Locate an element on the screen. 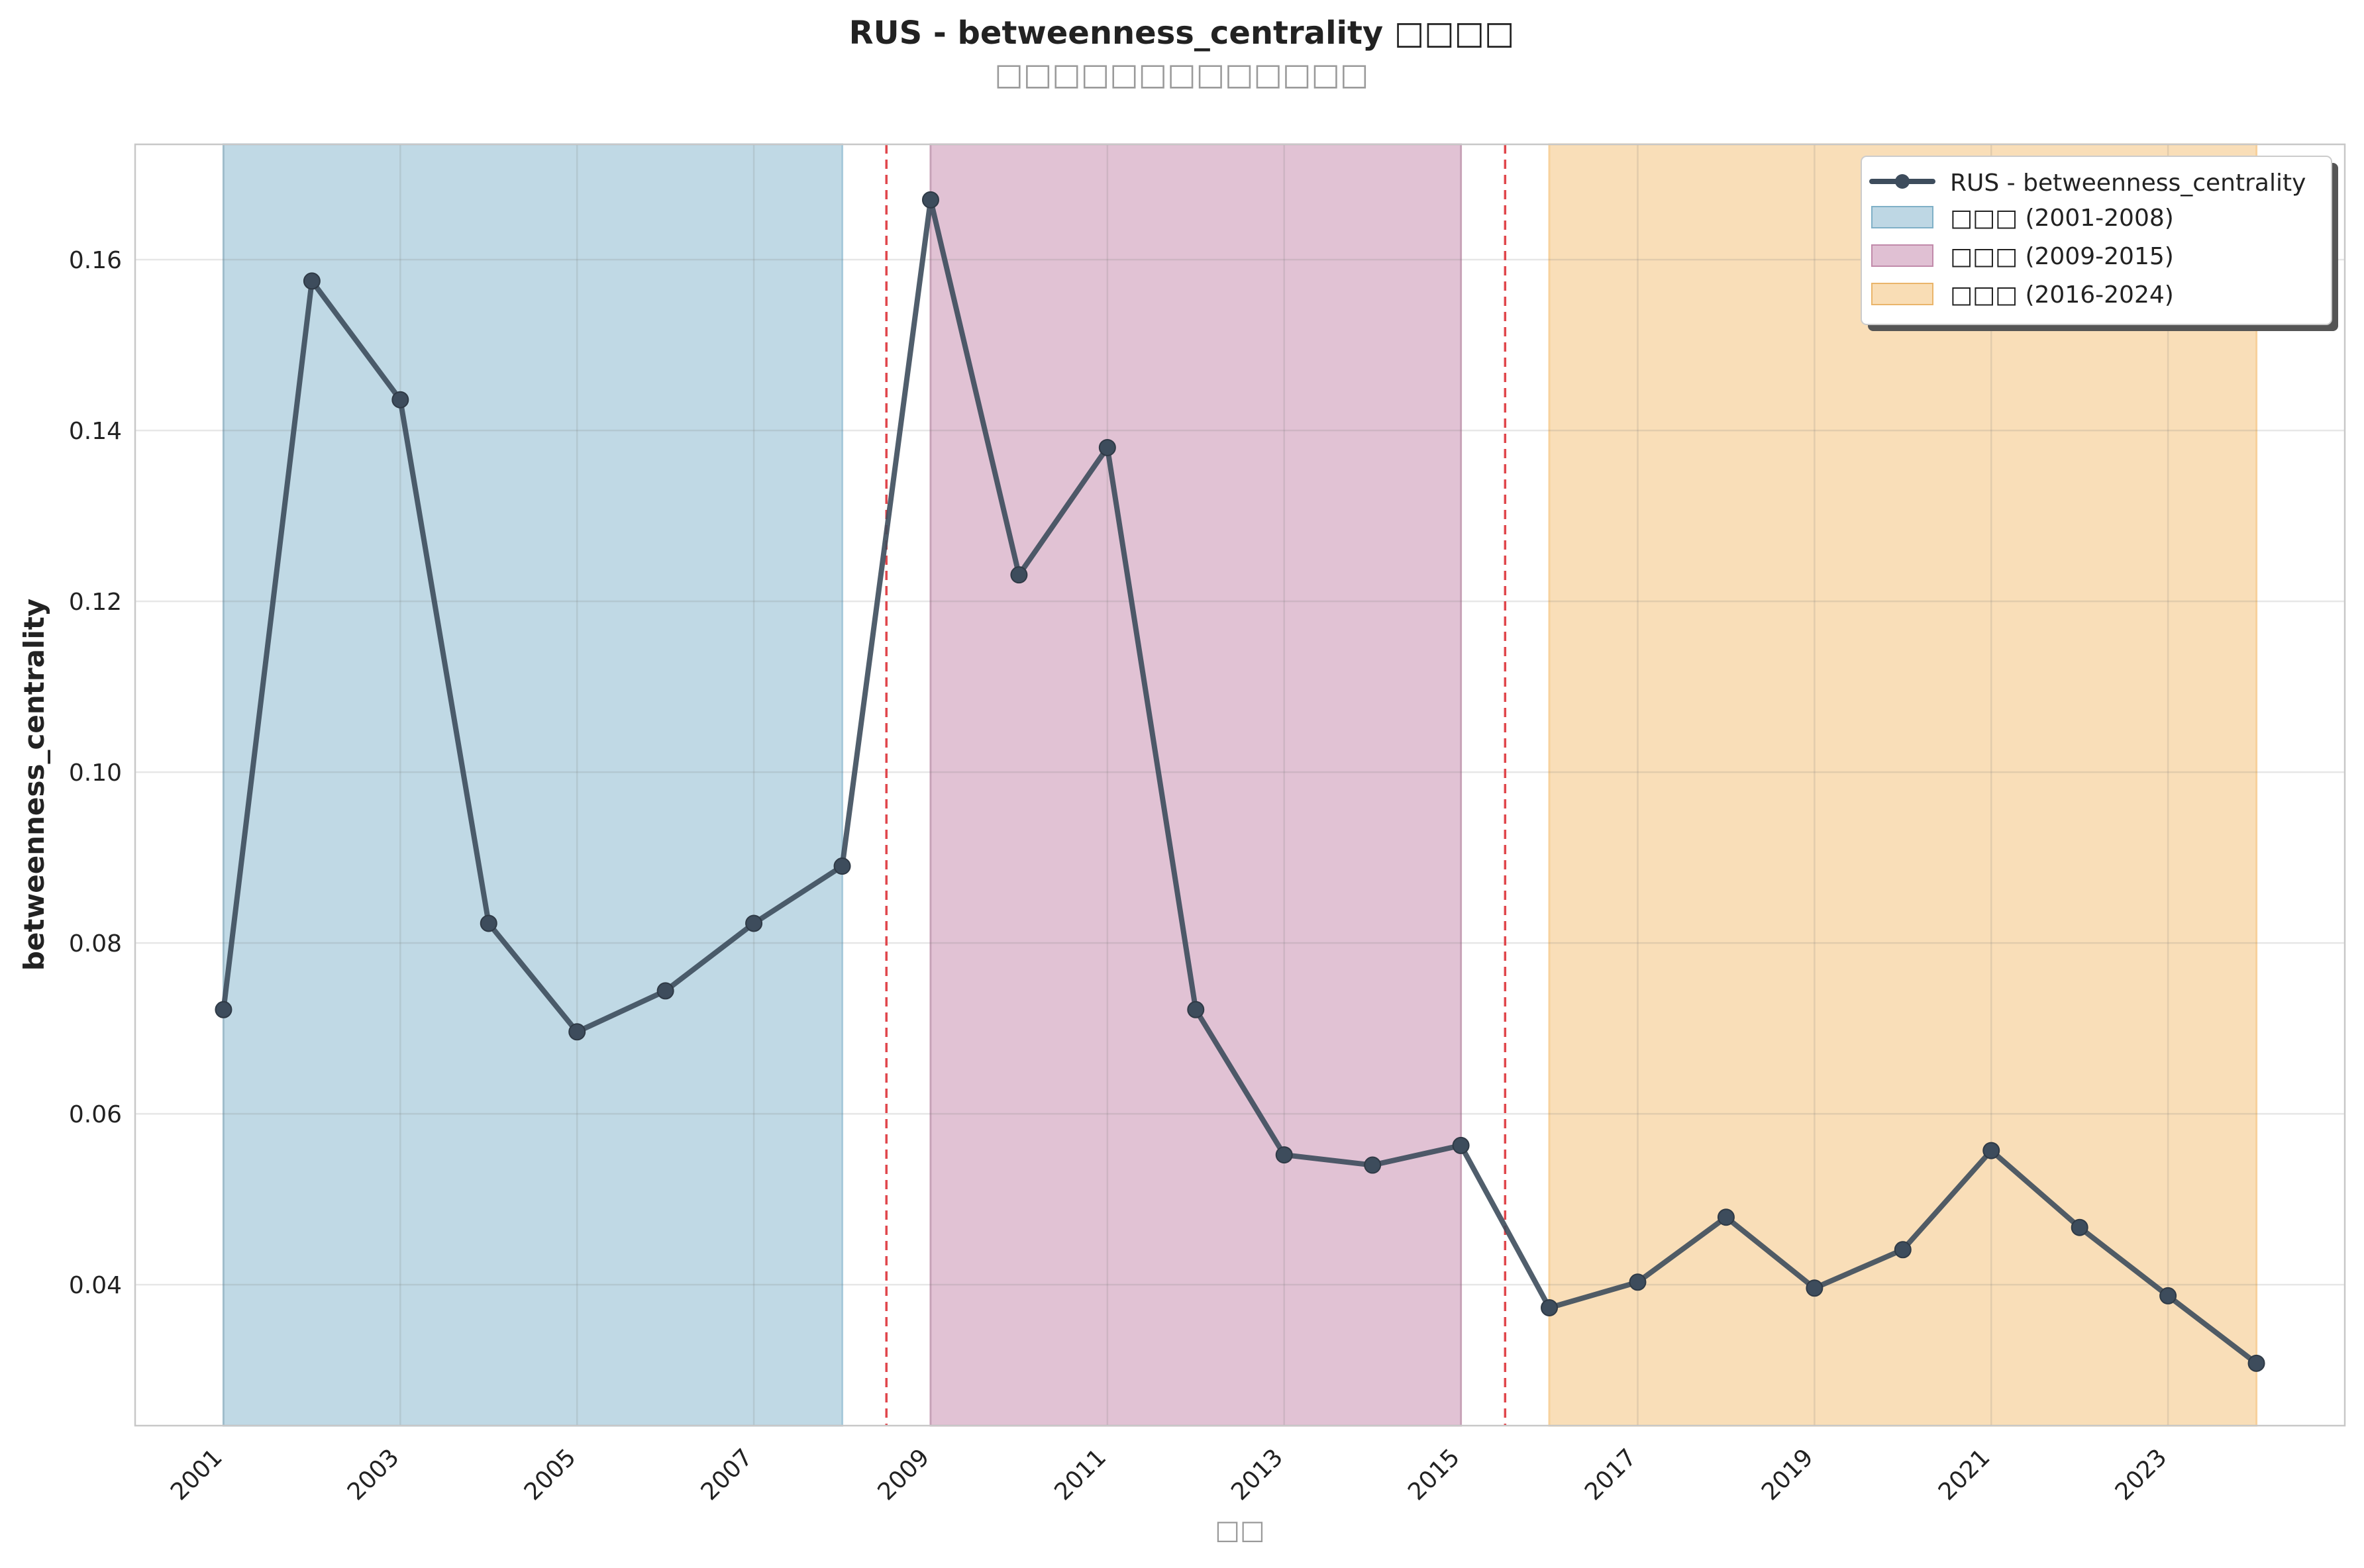 The image size is (2364, 1568). x-axis-label: □□ is located at coordinates (1240, 1530).